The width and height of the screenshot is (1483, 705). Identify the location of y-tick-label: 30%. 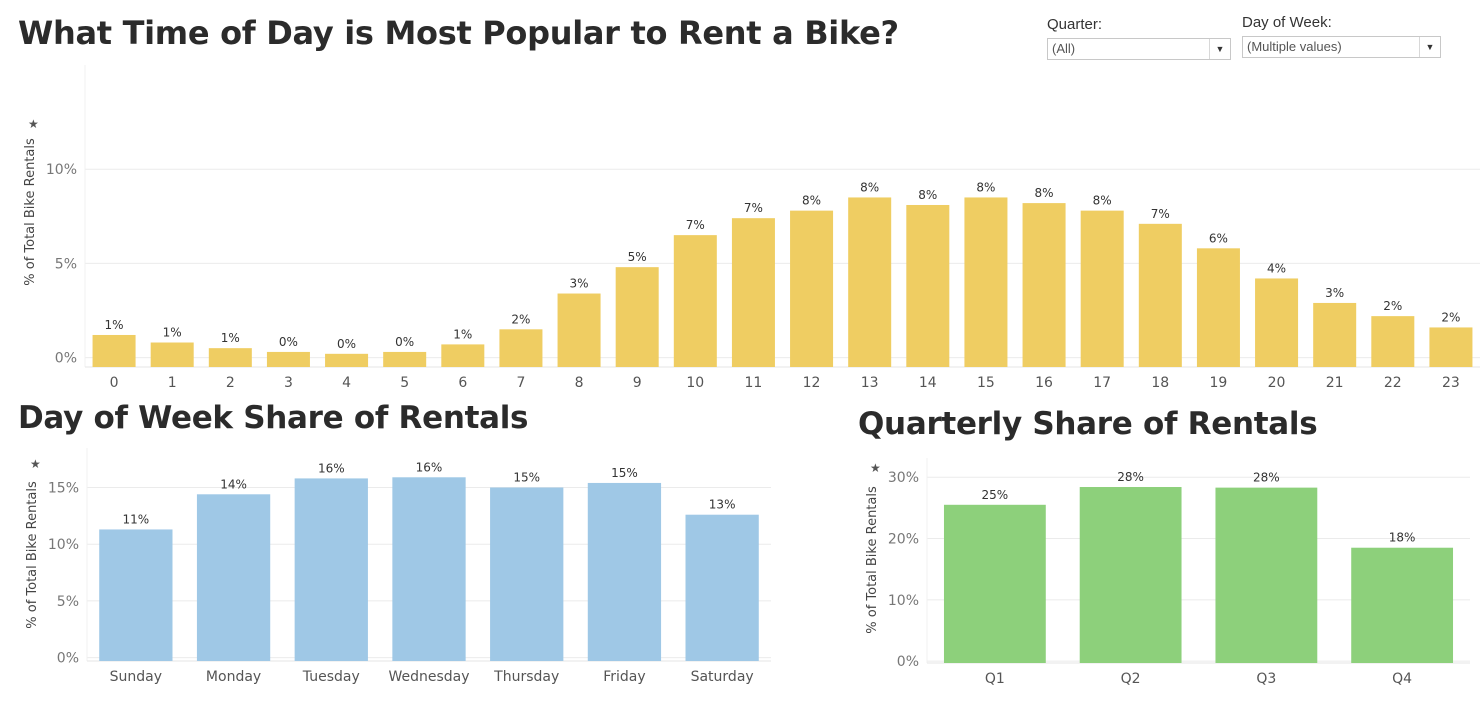
(903, 478).